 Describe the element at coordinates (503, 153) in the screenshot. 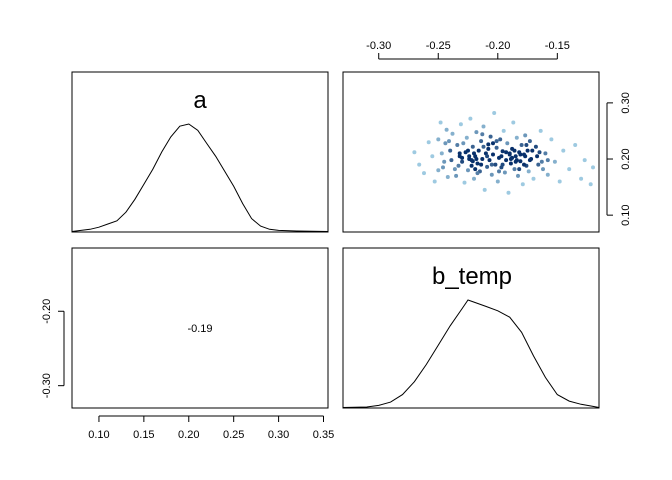

I see `scatter-points` at that location.